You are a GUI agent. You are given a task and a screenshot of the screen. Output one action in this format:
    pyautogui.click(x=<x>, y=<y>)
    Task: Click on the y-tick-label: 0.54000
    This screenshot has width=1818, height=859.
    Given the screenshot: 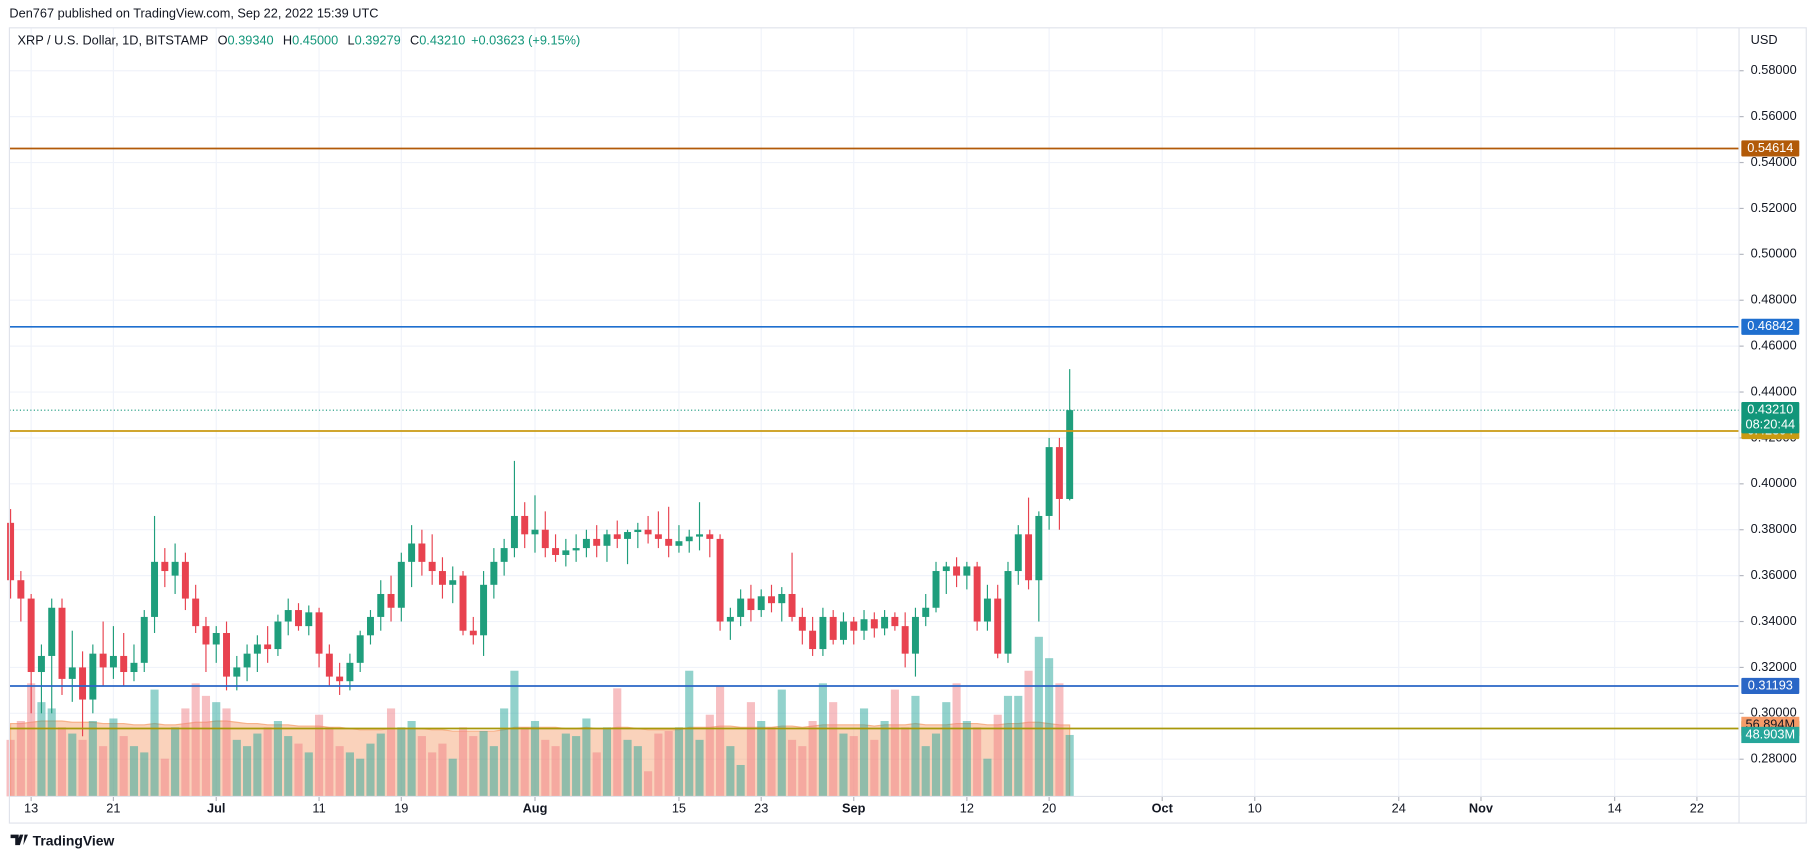 What is the action you would take?
    pyautogui.click(x=1774, y=161)
    